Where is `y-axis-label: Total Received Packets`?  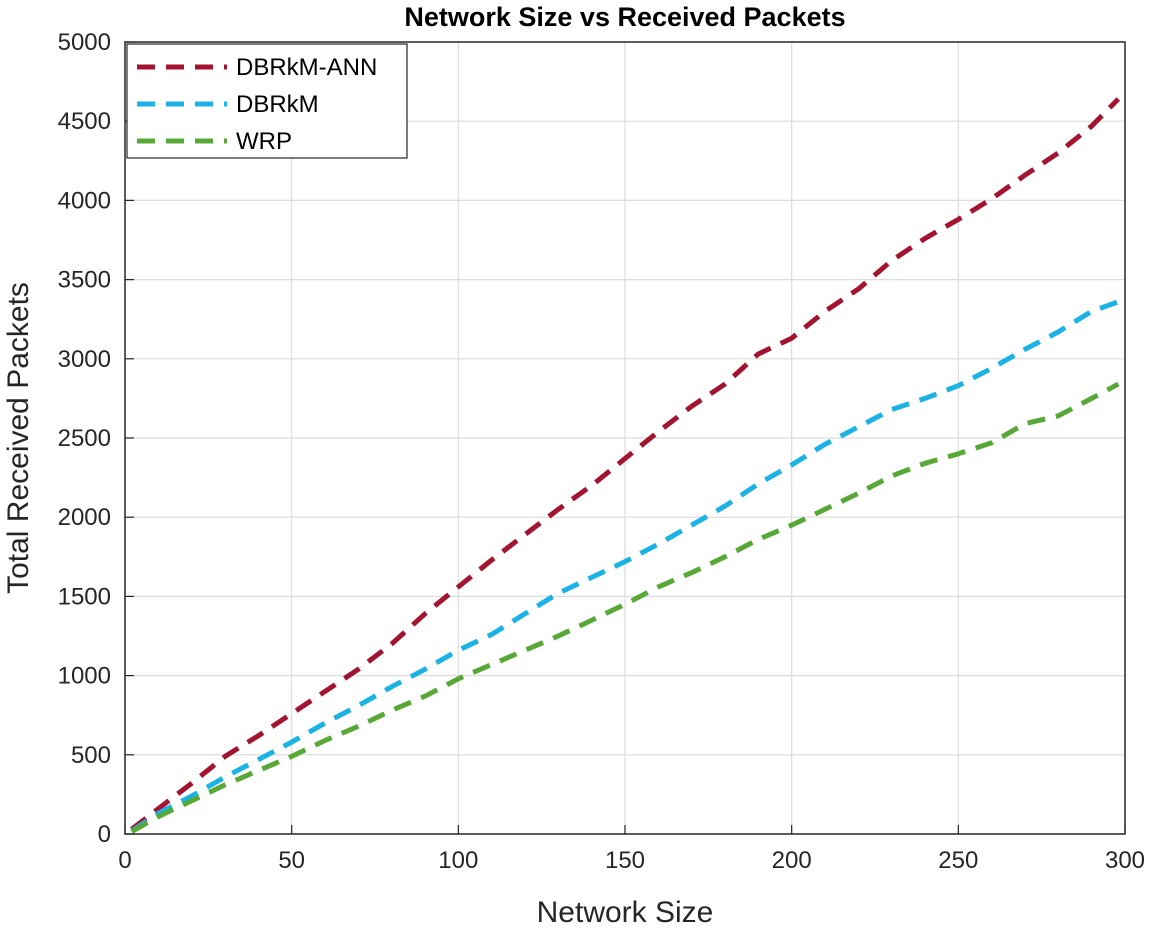 y-axis-label: Total Received Packets is located at coordinates (18, 438).